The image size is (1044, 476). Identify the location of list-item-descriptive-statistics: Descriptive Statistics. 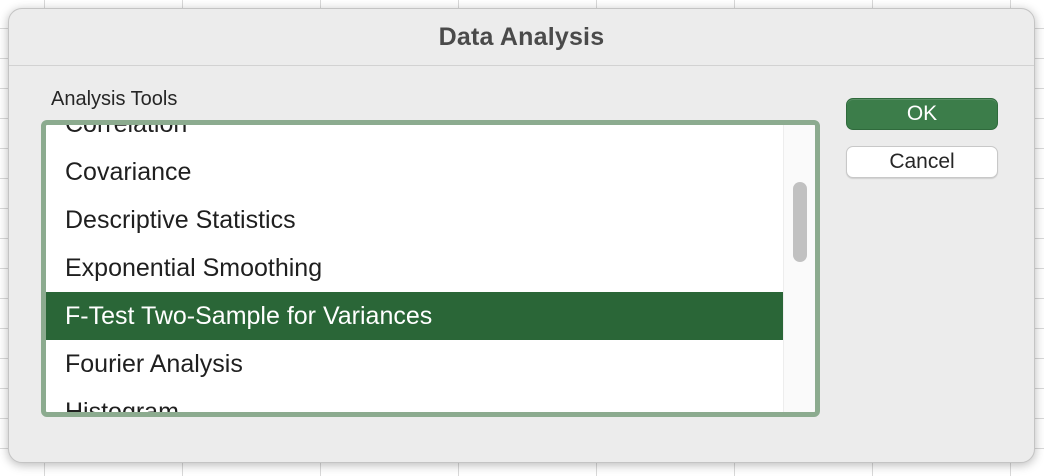
(180, 220).